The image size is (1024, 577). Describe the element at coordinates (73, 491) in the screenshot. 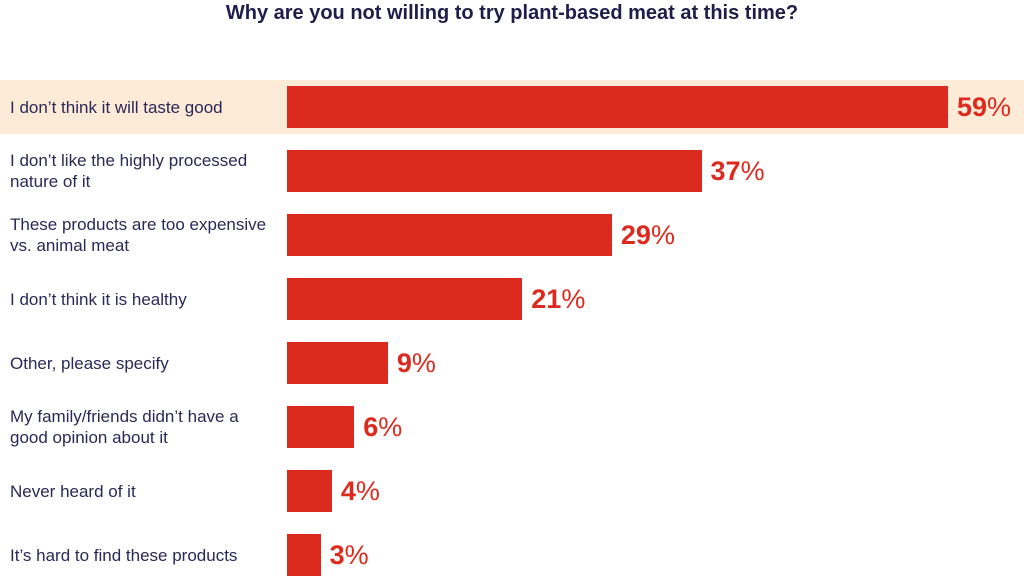

I see `category-label: Never heard of it` at that location.